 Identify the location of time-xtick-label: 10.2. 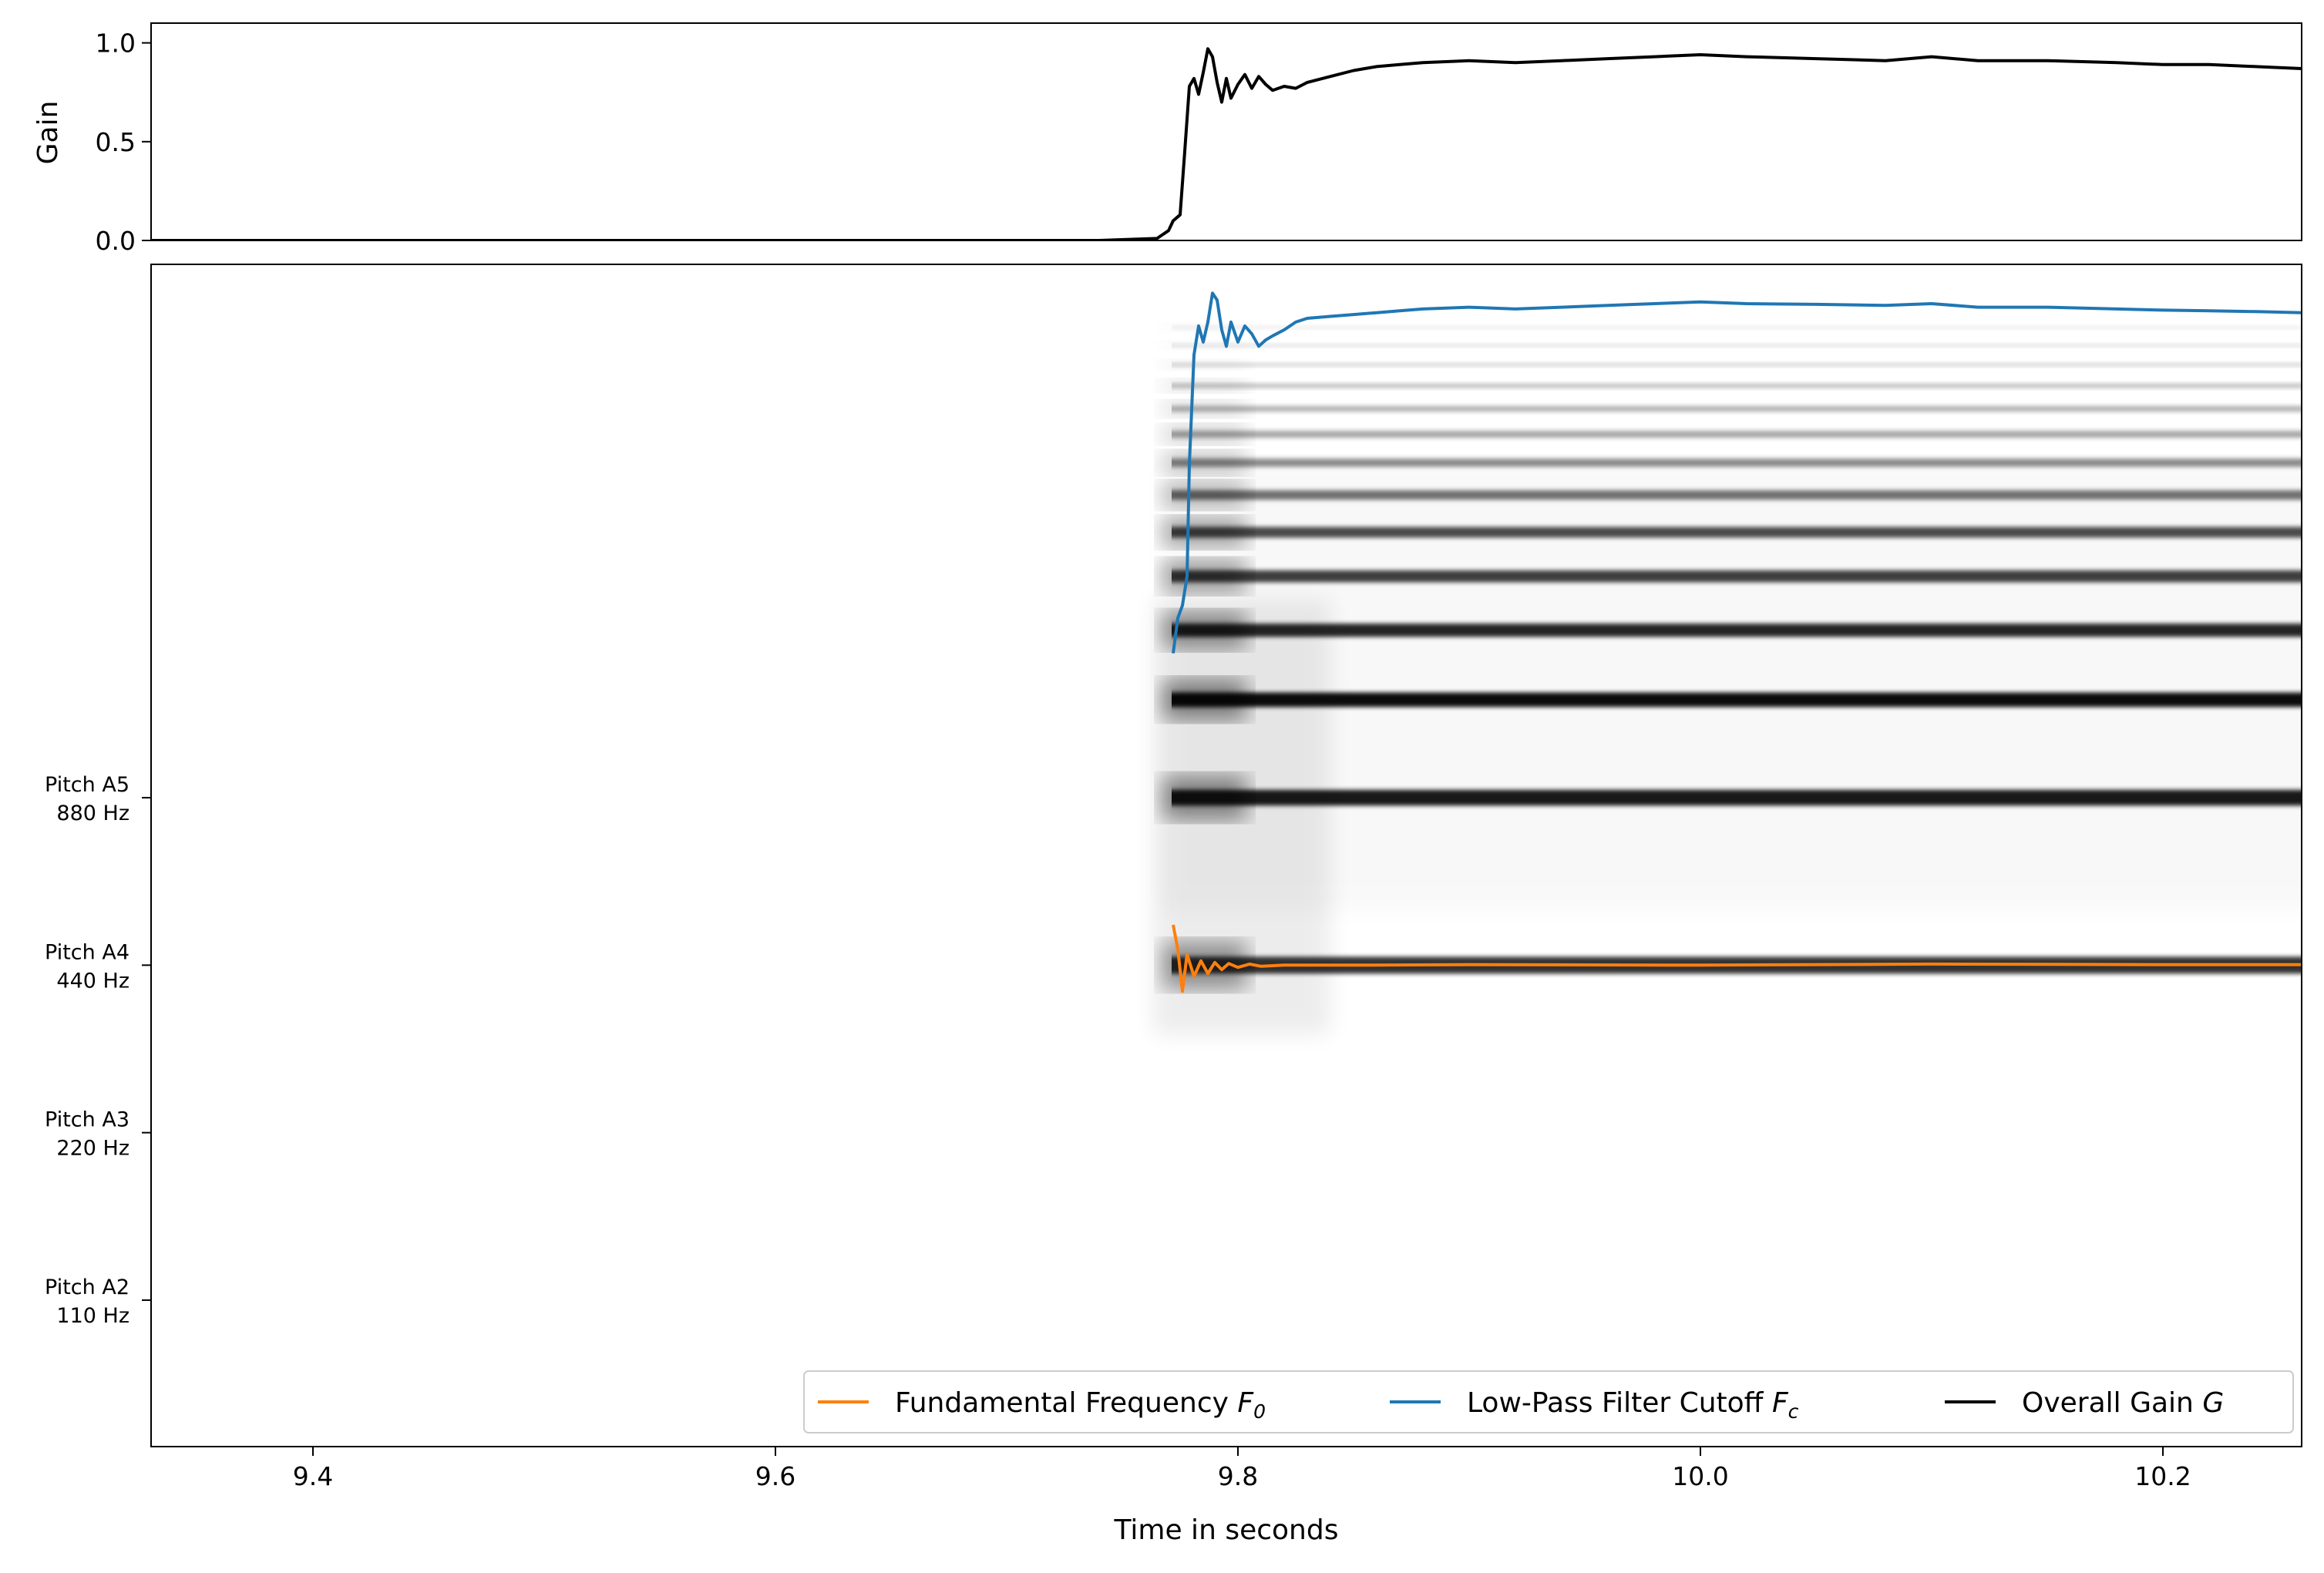
(2162, 1476).